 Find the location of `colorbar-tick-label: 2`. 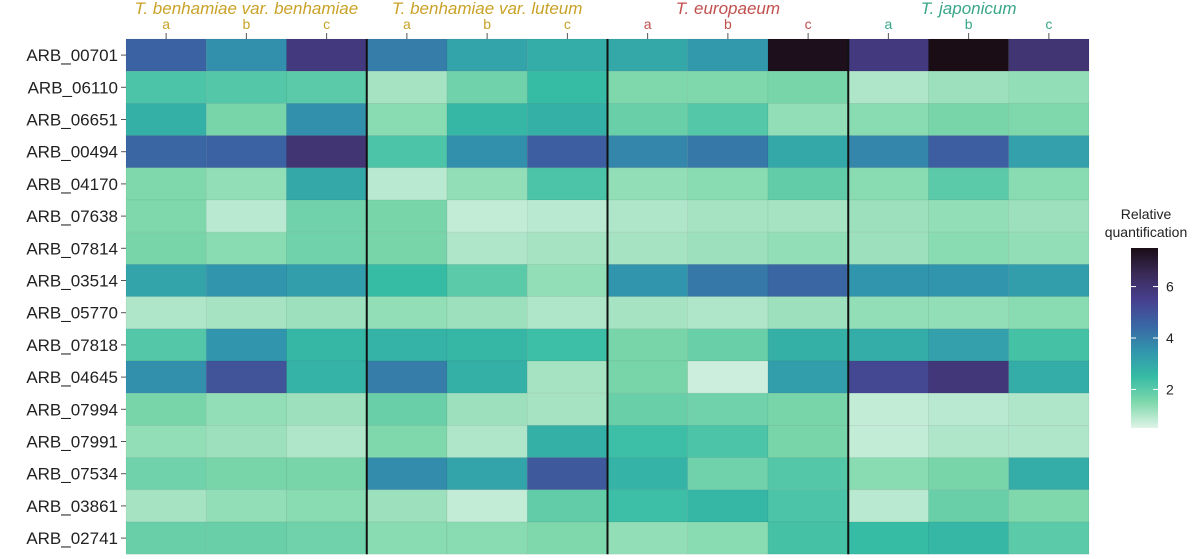

colorbar-tick-label: 2 is located at coordinates (1170, 389).